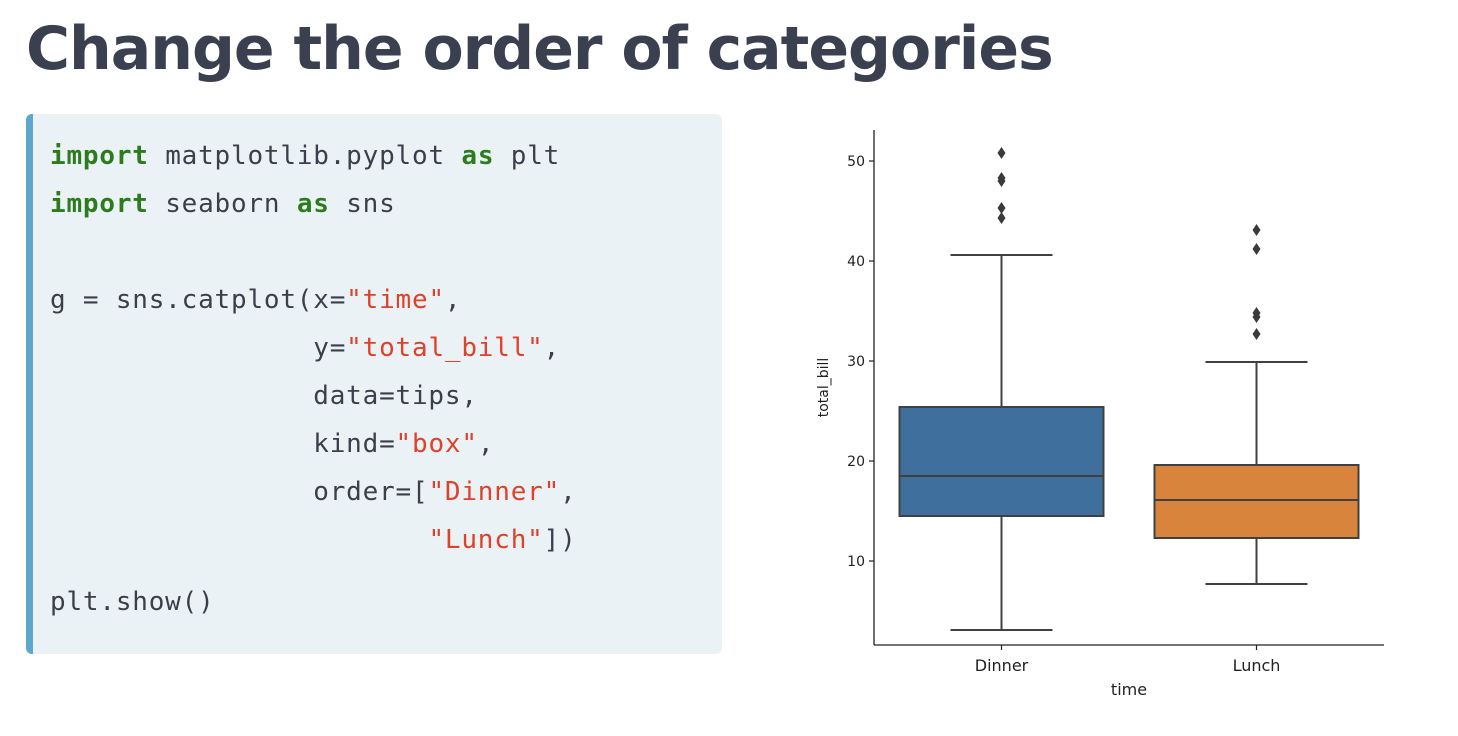 Image resolution: width=1458 pixels, height=736 pixels. What do you see at coordinates (445, 348) in the screenshot?
I see `code-string: "total_bill"` at bounding box center [445, 348].